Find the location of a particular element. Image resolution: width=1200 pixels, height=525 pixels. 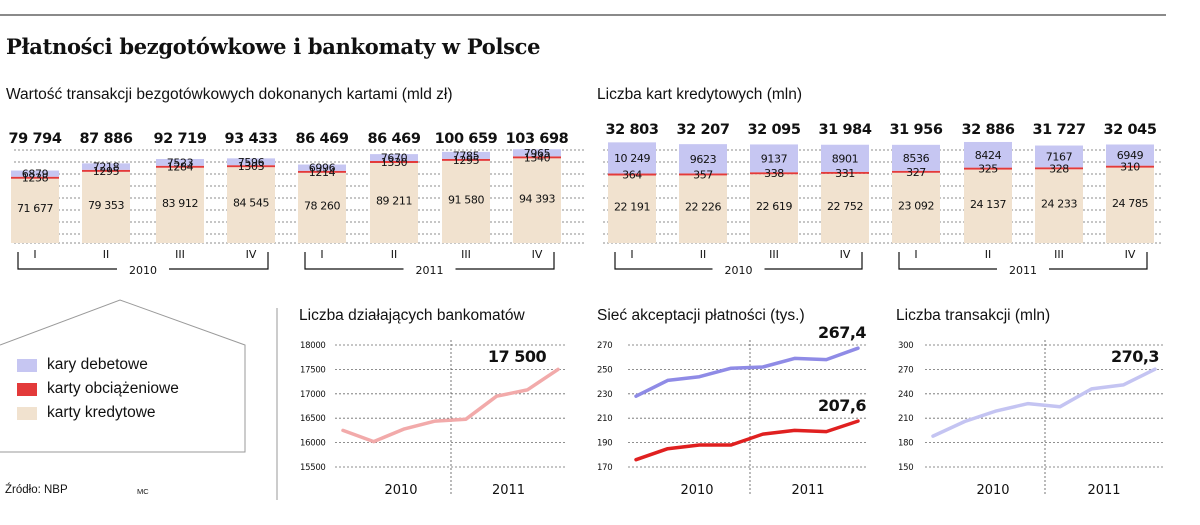

last-value-label-charge: 207,6 is located at coordinates (842, 405).